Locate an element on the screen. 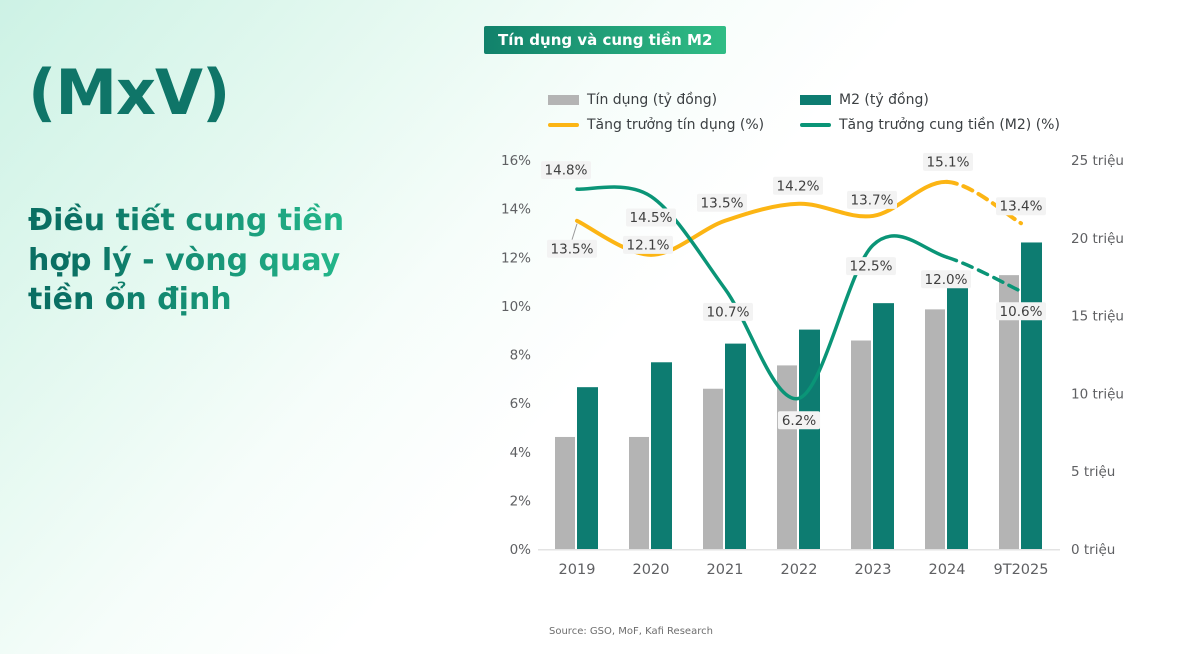 The width and height of the screenshot is (1192, 654). legend-swatch-credit-growth-line is located at coordinates (563, 125).